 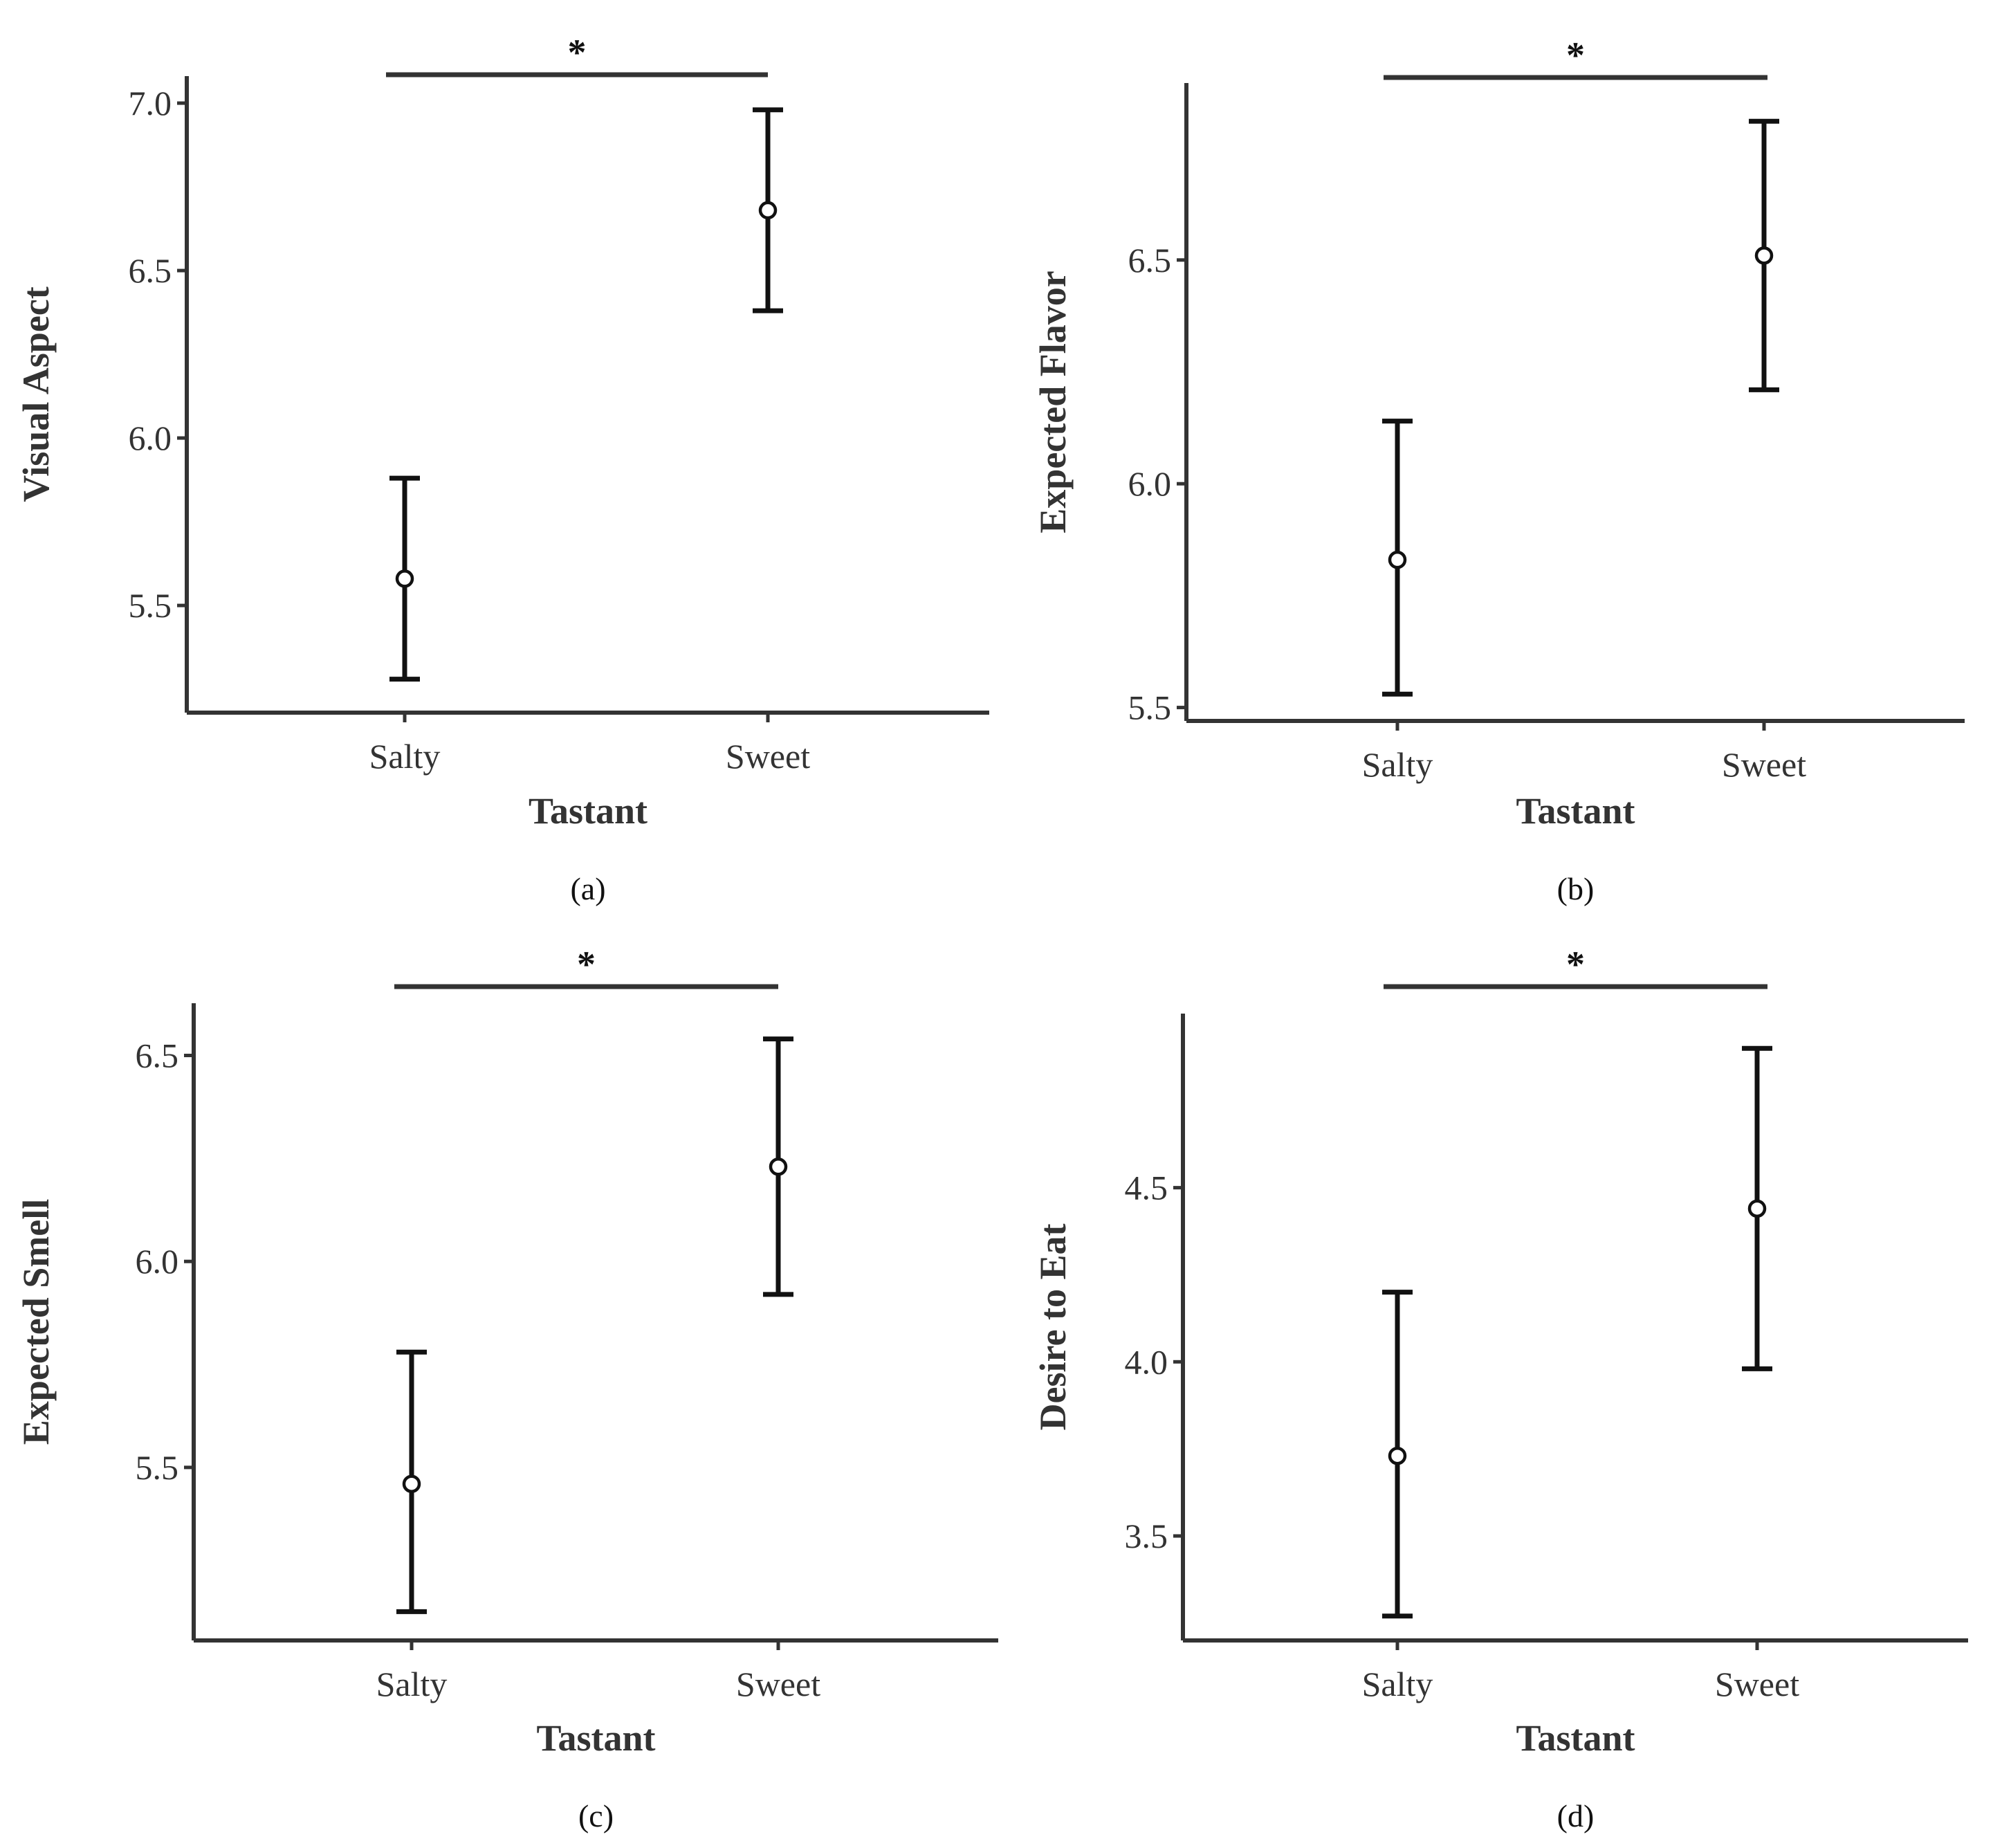 I want to click on panel-label: (a), so click(x=587, y=888).